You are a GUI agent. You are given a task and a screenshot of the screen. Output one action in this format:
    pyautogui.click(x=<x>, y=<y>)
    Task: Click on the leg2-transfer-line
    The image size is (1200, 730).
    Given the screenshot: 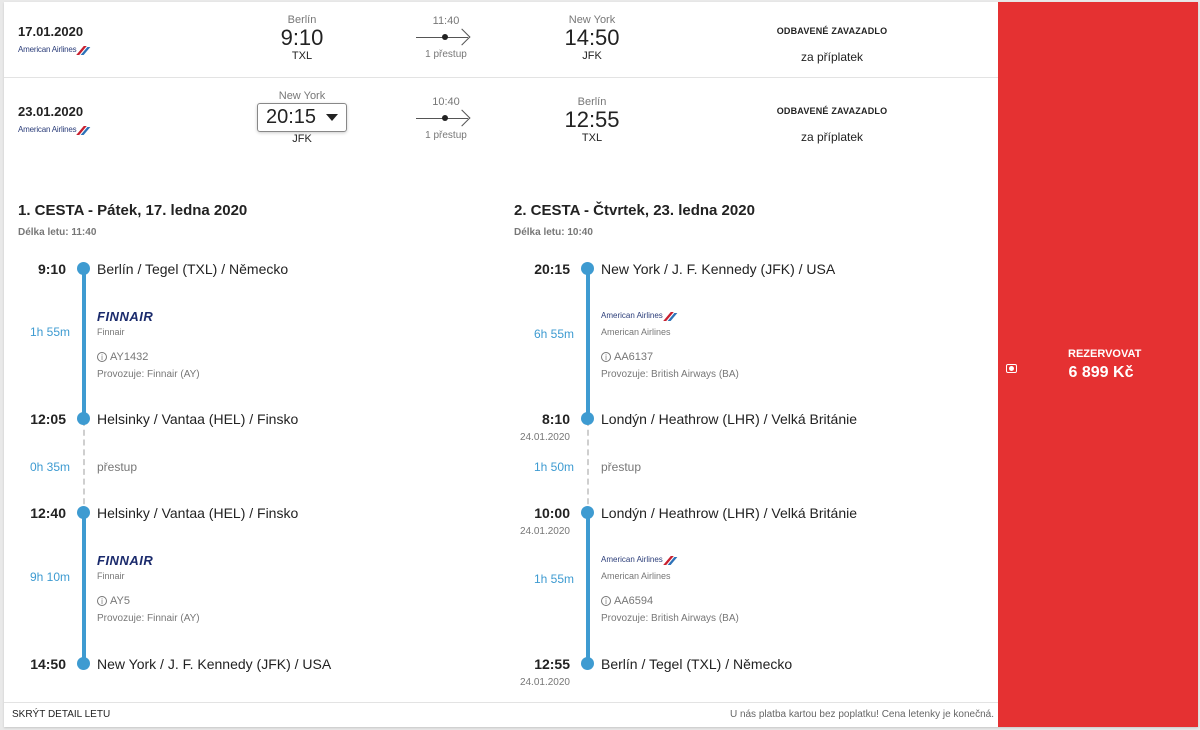 What is the action you would take?
    pyautogui.click(x=588, y=467)
    